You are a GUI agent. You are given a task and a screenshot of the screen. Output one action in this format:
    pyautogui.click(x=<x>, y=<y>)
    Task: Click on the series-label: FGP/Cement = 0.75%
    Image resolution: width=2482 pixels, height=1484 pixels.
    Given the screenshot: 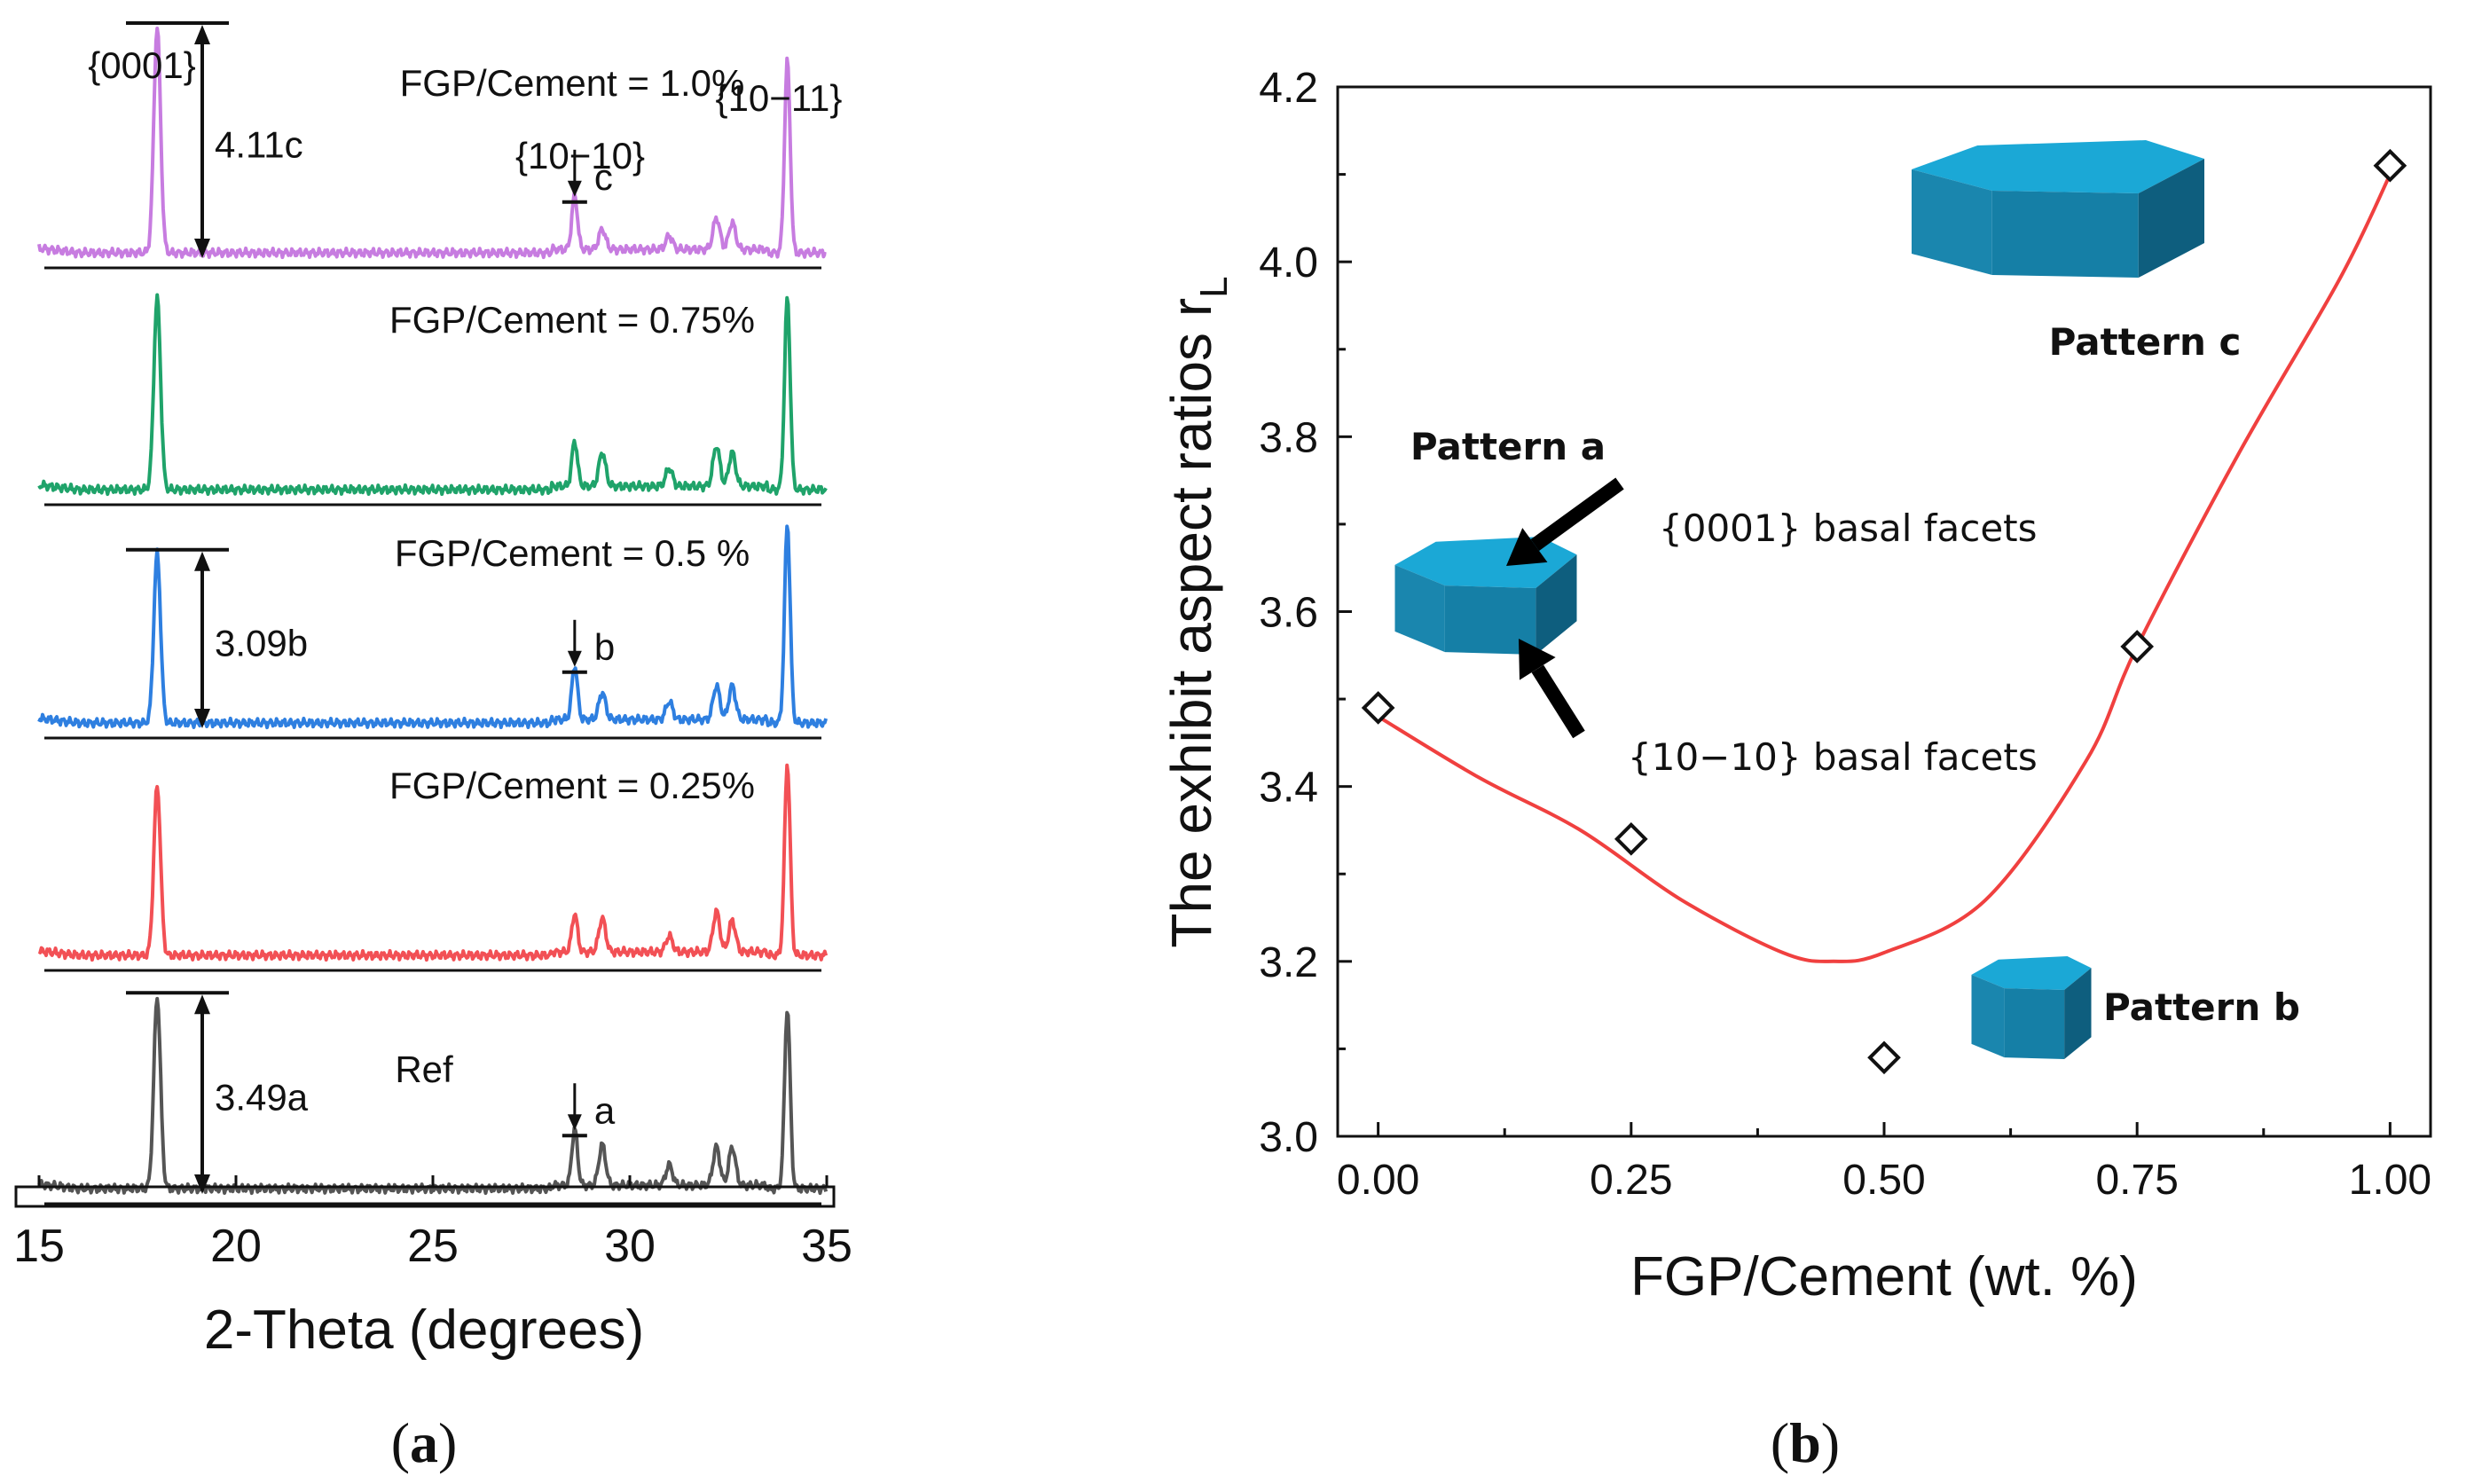 What is the action you would take?
    pyautogui.click(x=572, y=320)
    